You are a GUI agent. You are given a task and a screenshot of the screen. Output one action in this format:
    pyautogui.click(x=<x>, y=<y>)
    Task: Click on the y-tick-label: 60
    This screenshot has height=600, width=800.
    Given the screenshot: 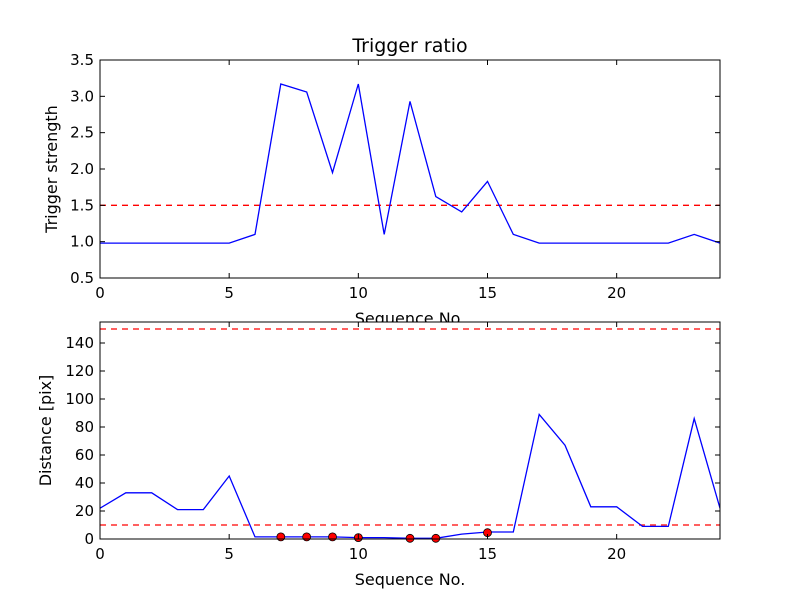 What is the action you would take?
    pyautogui.click(x=84, y=455)
    